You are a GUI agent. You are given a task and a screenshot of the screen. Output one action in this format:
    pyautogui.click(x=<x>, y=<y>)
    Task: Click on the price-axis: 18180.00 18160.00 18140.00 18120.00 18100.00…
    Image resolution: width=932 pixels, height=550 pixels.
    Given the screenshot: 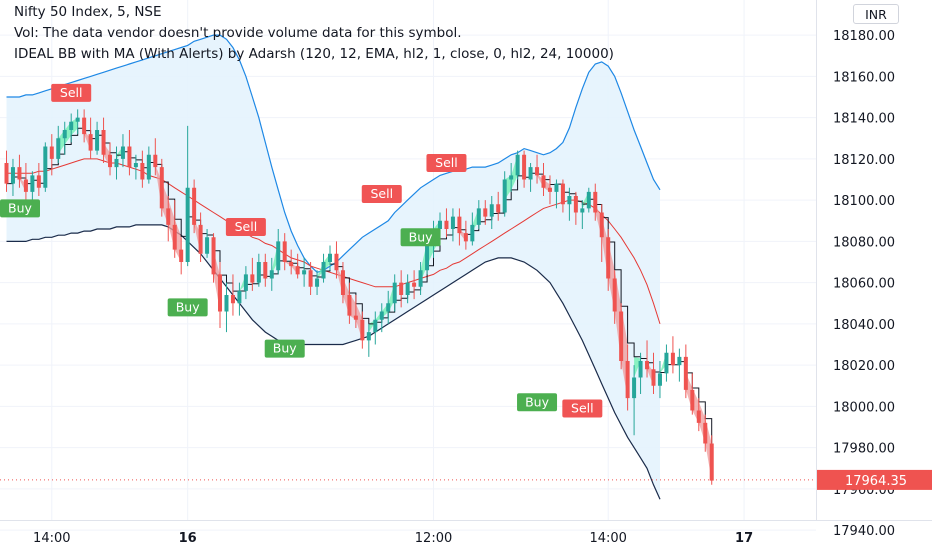 What is the action you would take?
    pyautogui.click(x=864, y=284)
    